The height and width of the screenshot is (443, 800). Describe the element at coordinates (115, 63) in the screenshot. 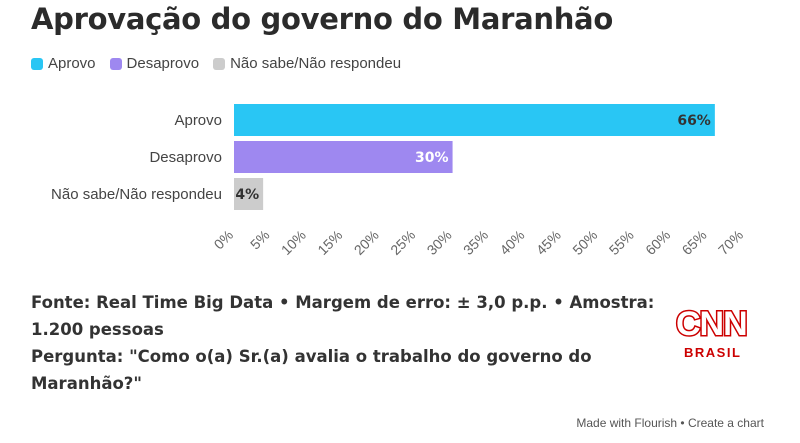

I see `legend-swatch-desaprovo` at that location.